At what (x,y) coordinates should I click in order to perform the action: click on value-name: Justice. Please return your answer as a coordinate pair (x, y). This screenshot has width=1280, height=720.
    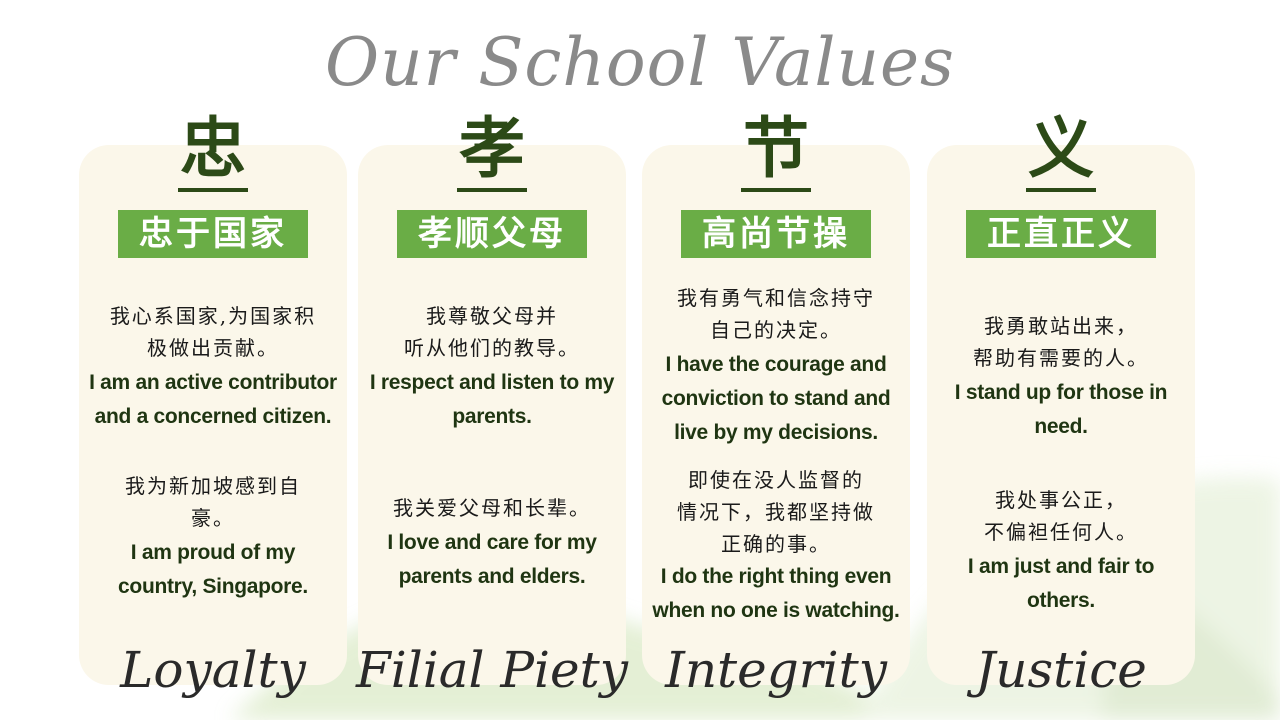
    Looking at the image, I should click on (1061, 670).